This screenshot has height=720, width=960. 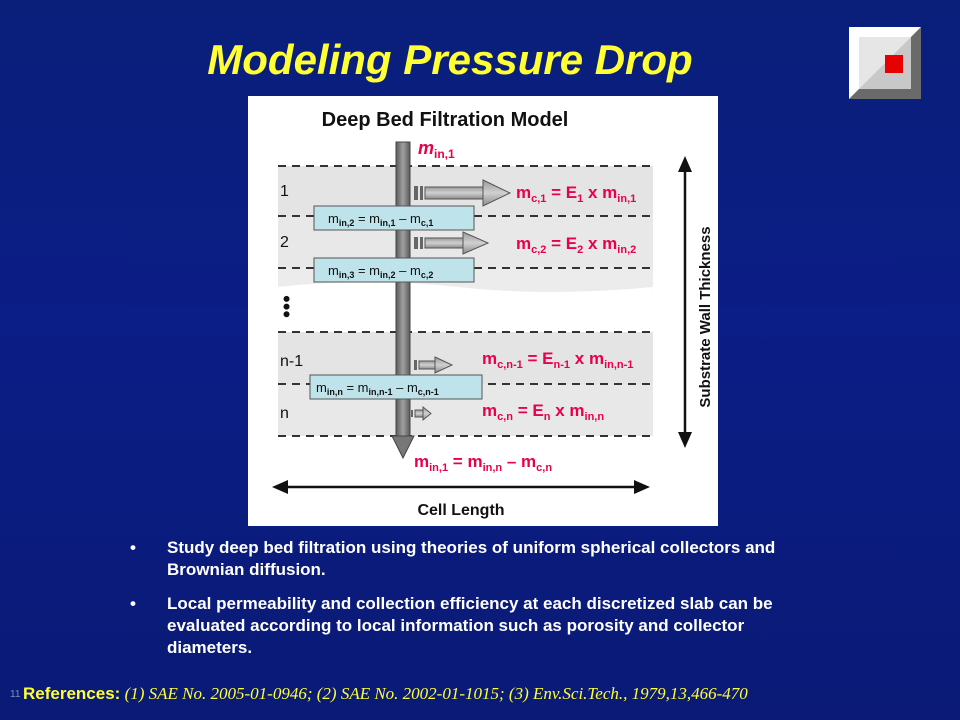 What do you see at coordinates (445, 120) in the screenshot?
I see `diagram-heading: Deep Bed Filtration Model` at bounding box center [445, 120].